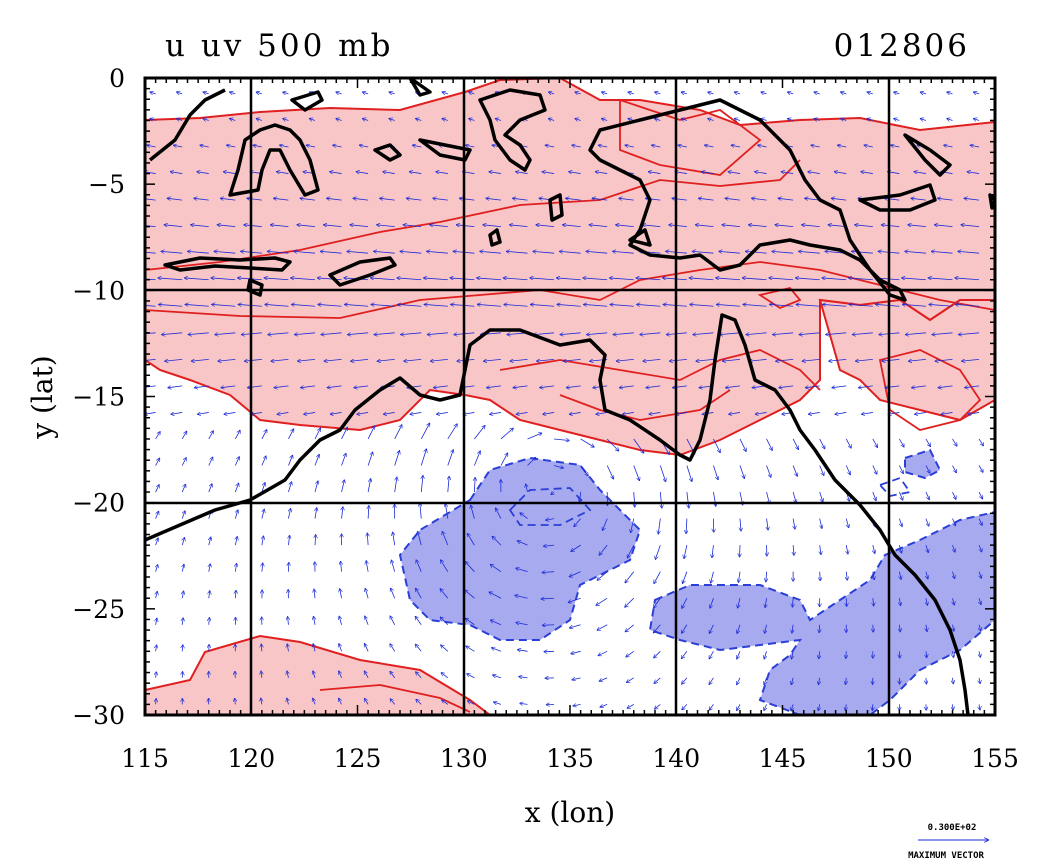 Image resolution: width=1056 pixels, height=865 pixels. What do you see at coordinates (98, 397) in the screenshot?
I see `y-tick-labels: 0 −5 −10 −15 −20 −25 −30` at bounding box center [98, 397].